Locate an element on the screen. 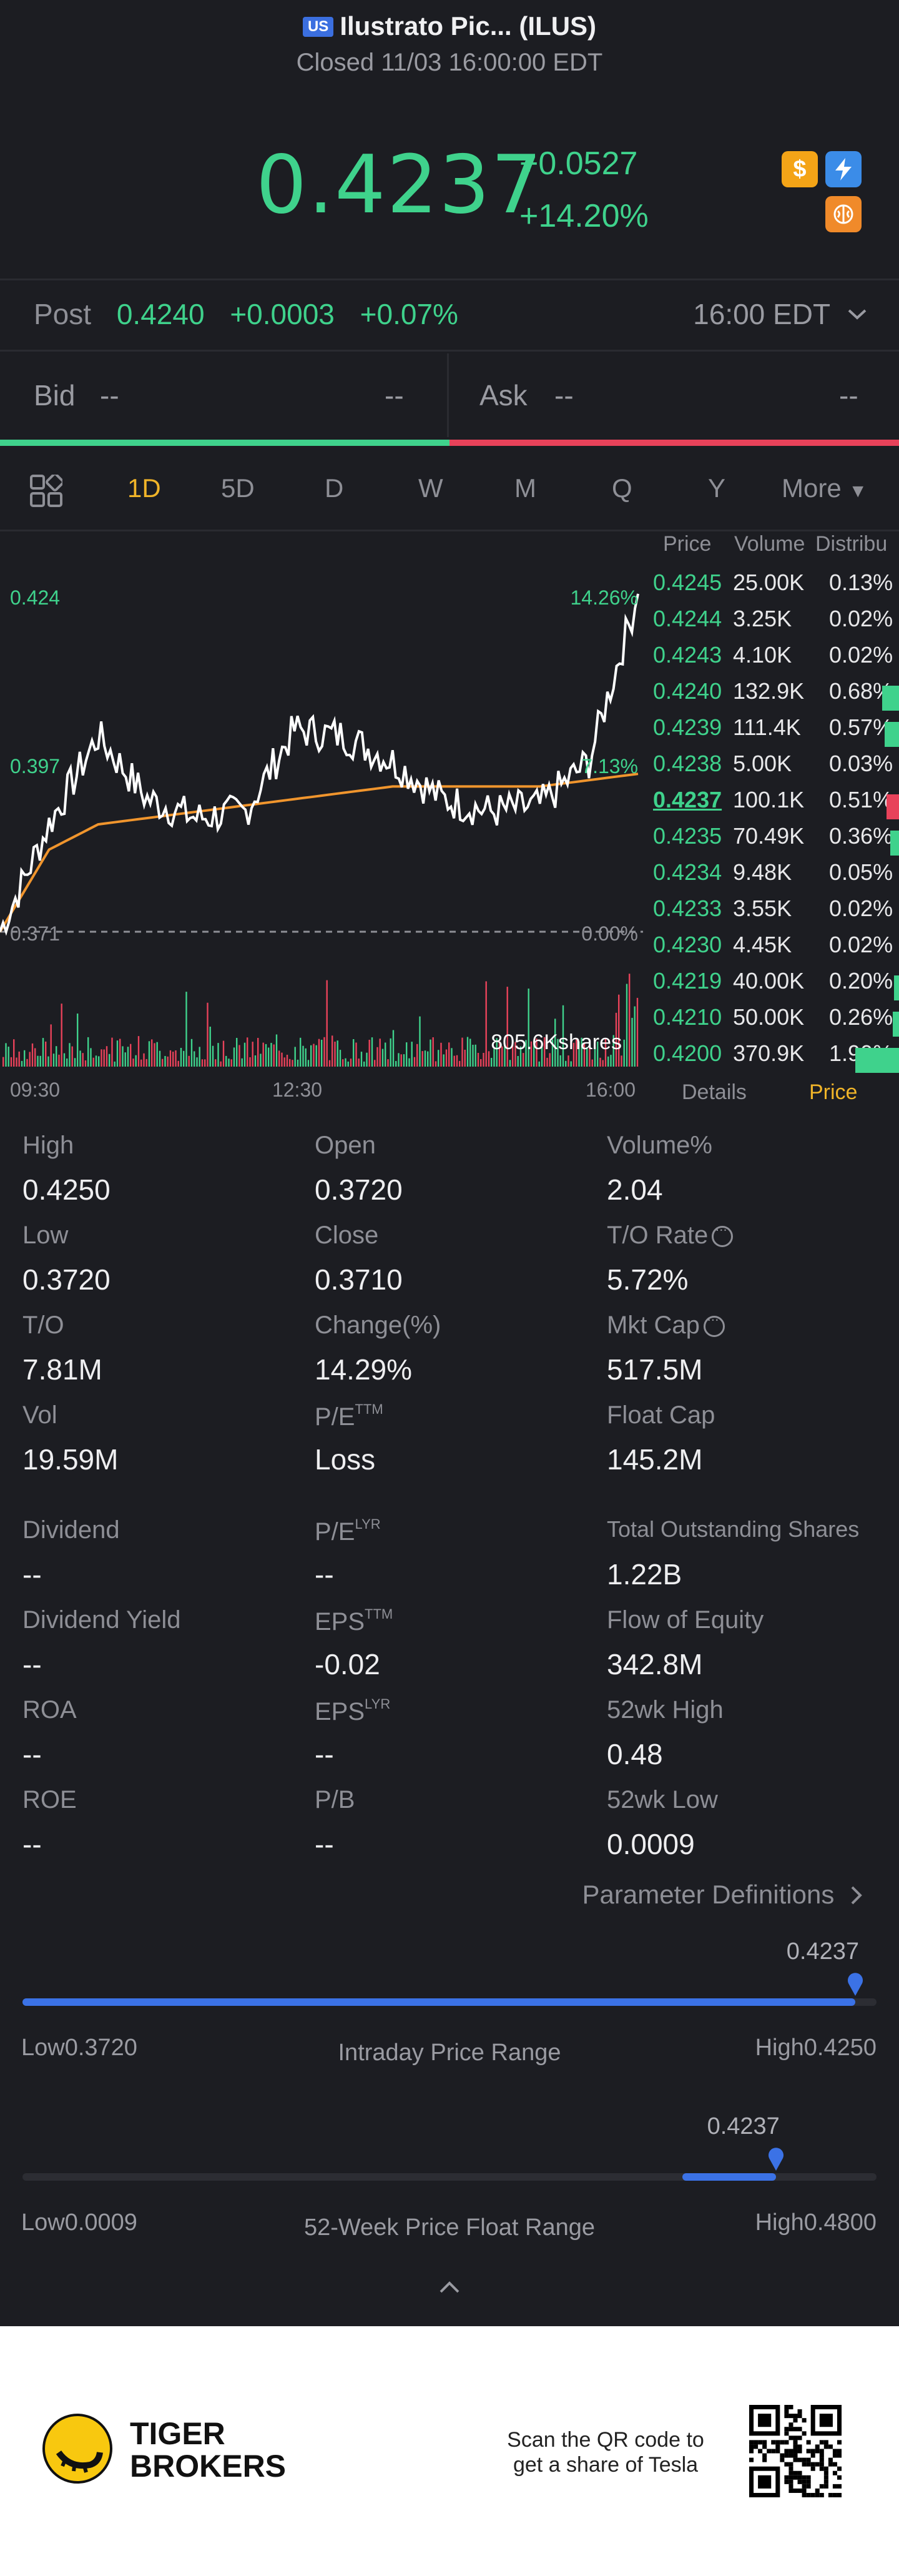  brand-line2: BROKERS is located at coordinates (209, 2467).